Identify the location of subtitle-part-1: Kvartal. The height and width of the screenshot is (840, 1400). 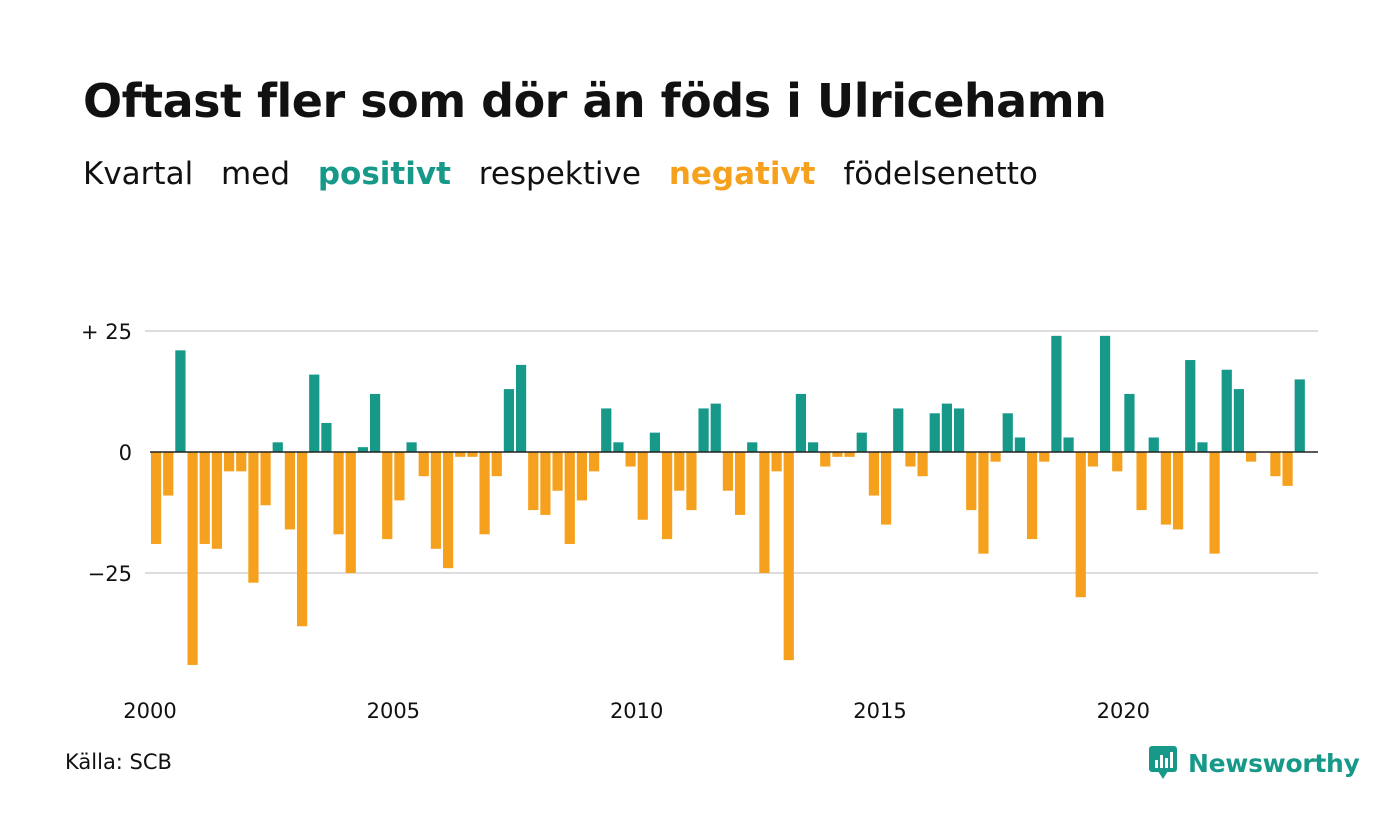
(138, 174).